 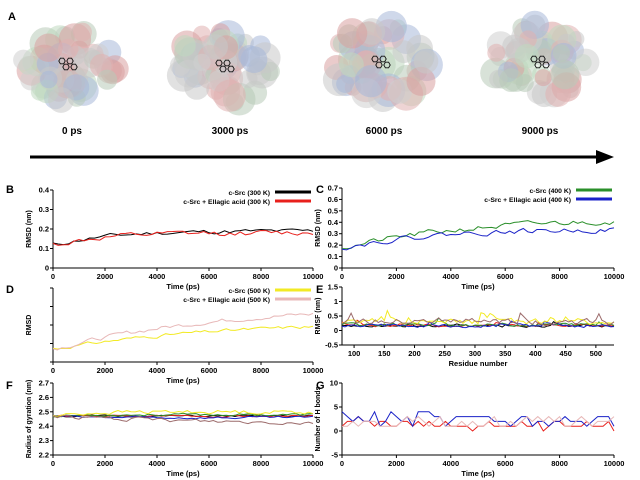 I want to click on x-axis-label: Residue number, so click(x=478, y=363).